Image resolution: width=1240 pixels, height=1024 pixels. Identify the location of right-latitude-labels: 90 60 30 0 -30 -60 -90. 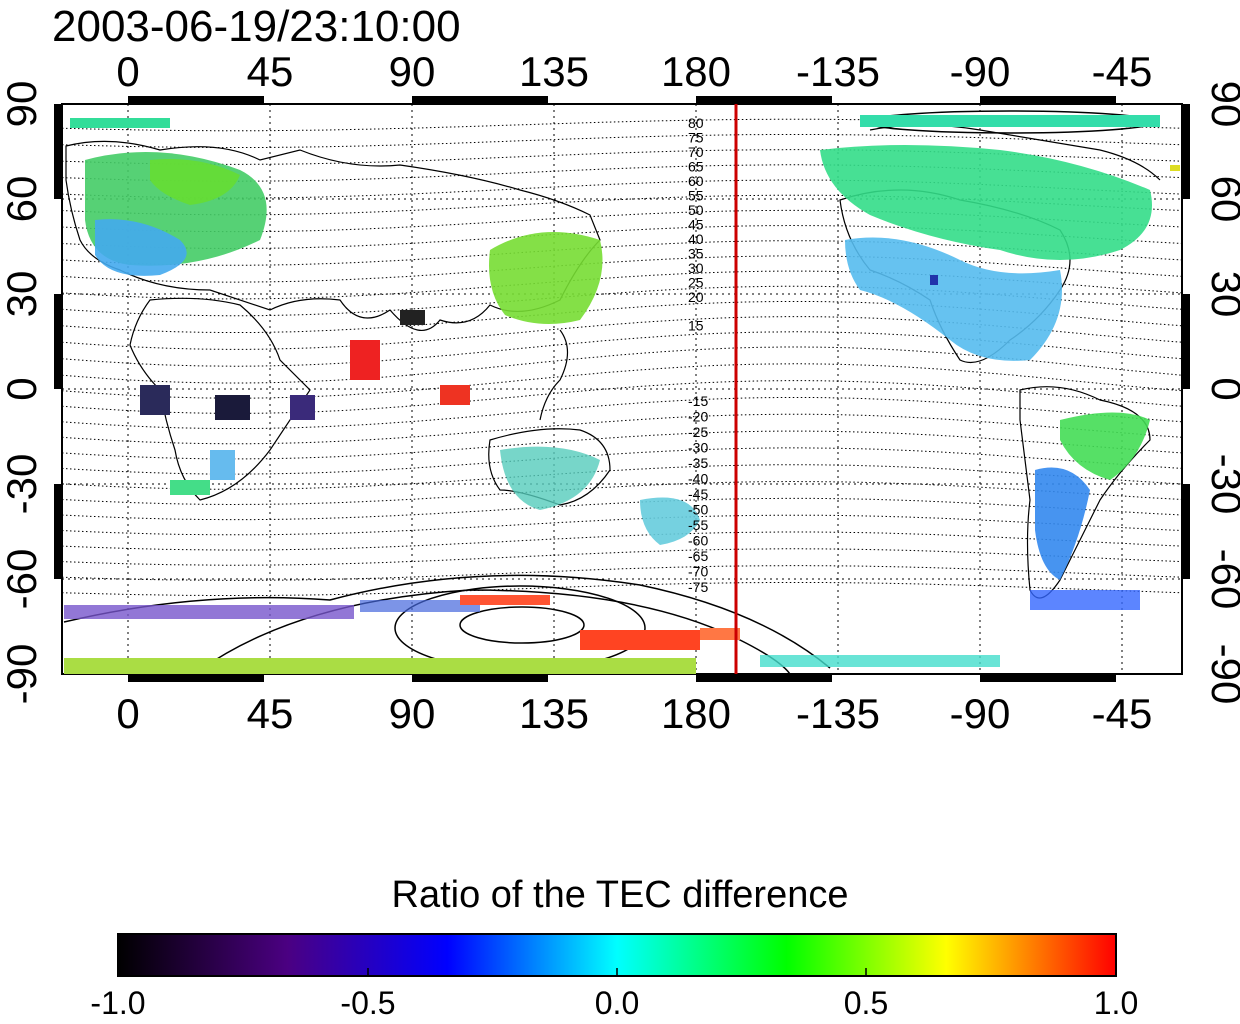
(1221, 393).